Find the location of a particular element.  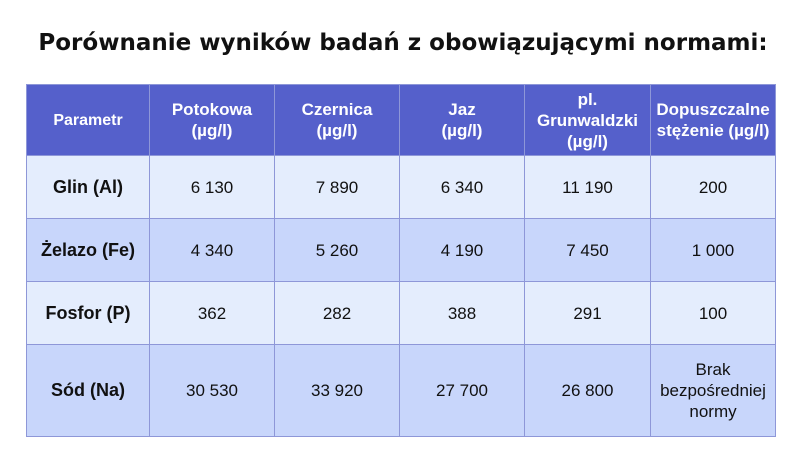

header-parametr: Parametr is located at coordinates (88, 120).